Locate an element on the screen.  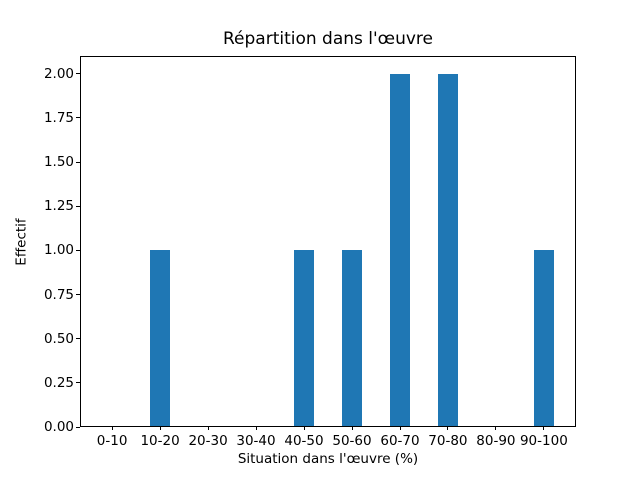
x-tick-label: 80-90 is located at coordinates (496, 441).